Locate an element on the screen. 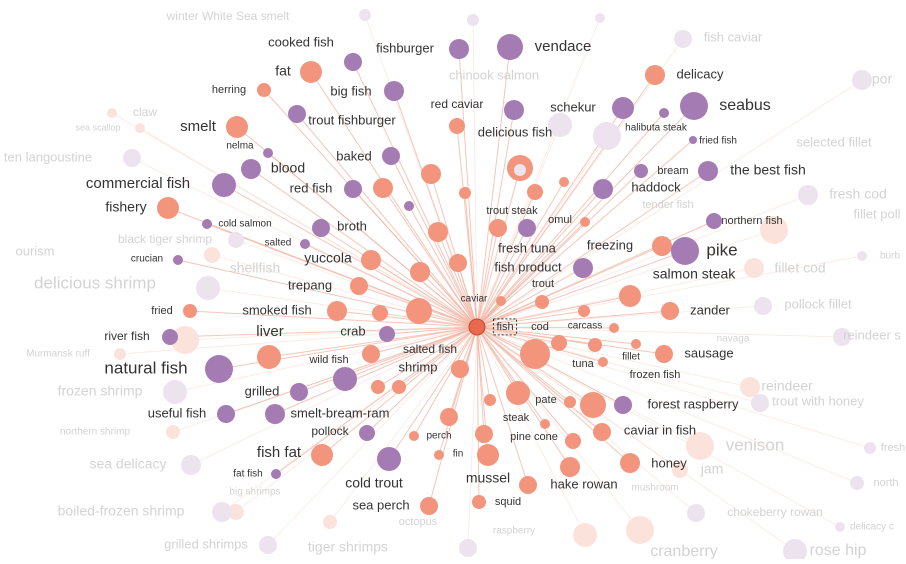  node-label: fresh cod is located at coordinates (858, 194).